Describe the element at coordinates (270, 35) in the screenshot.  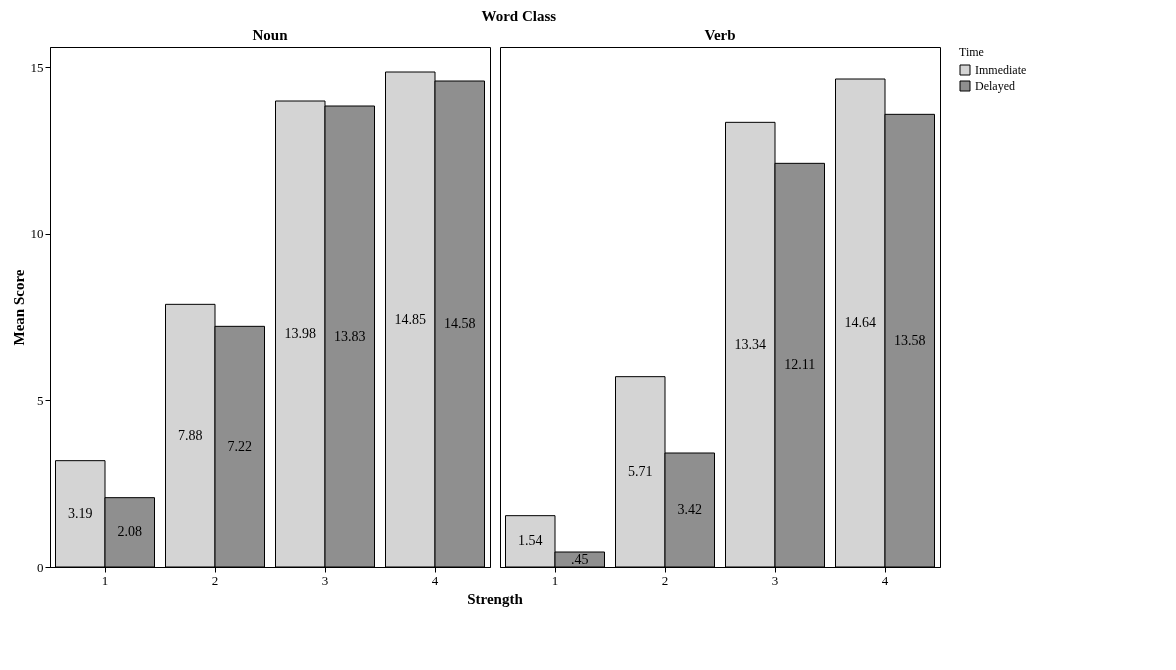
I see `chart-title: Noun` at that location.